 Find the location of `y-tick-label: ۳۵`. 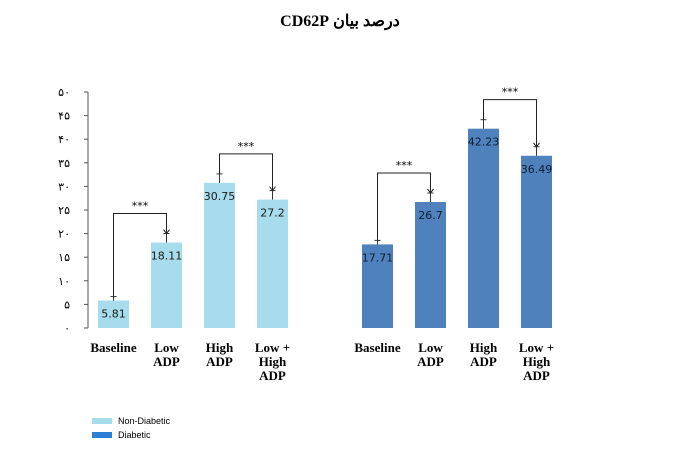

y-tick-label: ۳۵ is located at coordinates (64, 163).